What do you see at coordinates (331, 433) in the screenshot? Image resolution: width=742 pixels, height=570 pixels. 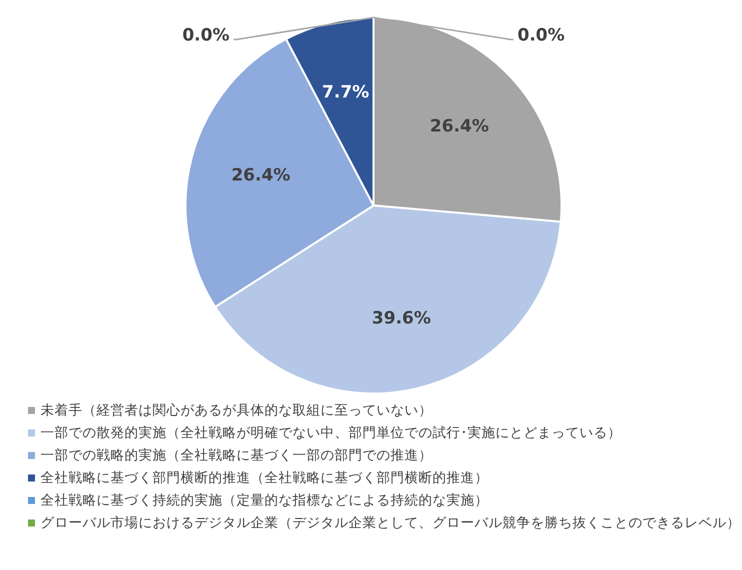 I see `legend-label: 一部での散発的実施（全社戦略が明確でない中、部門単位での試行･実施にとどまっている）` at bounding box center [331, 433].